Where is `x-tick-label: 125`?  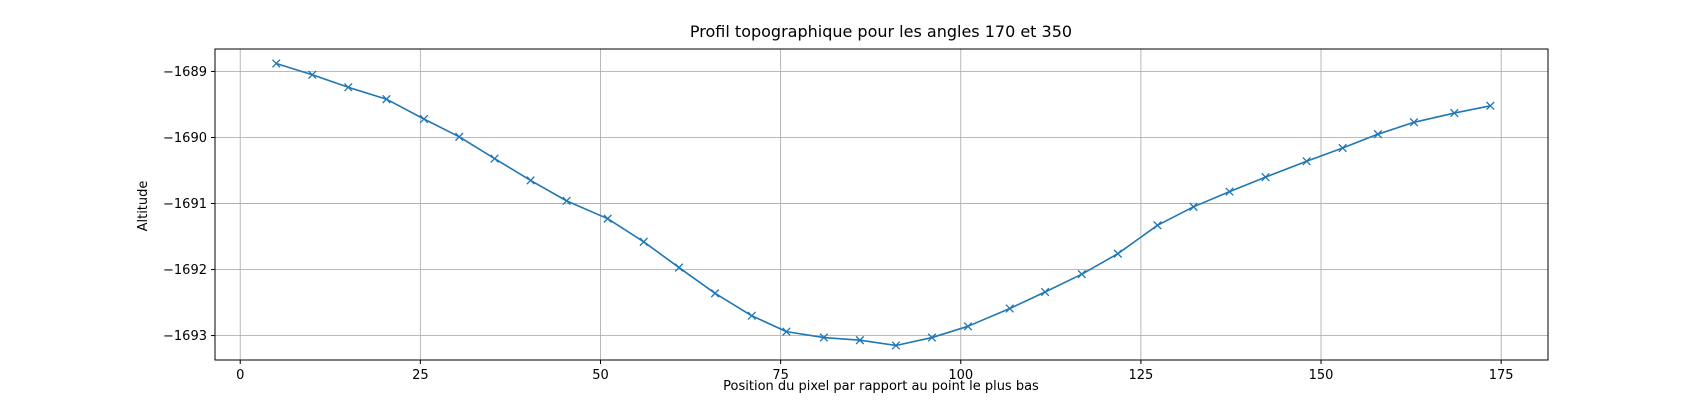
x-tick-label: 125 is located at coordinates (1140, 375).